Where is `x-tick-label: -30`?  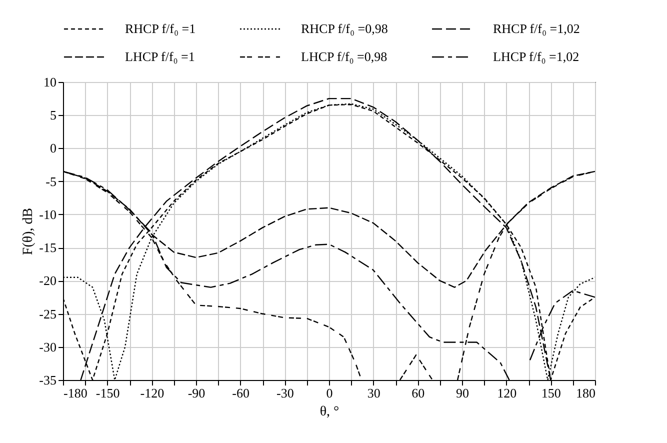
x-tick-label: -30 is located at coordinates (285, 393).